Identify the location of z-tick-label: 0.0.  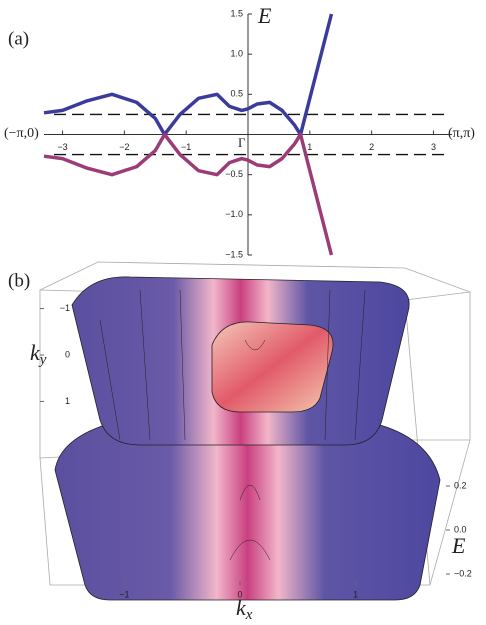
(460, 529).